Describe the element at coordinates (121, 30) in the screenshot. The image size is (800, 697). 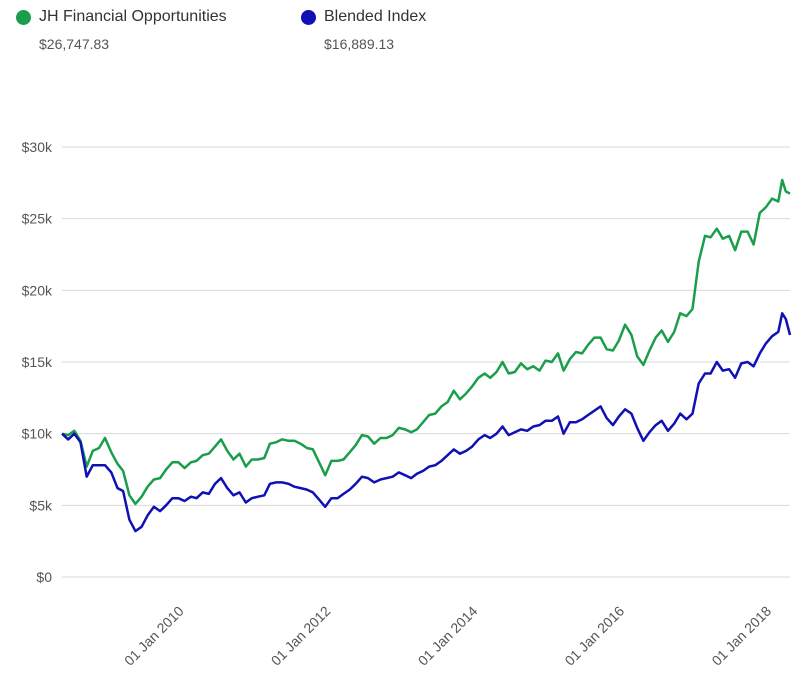
I see `legend-item-jh-financial-opportunities: JH Financial Opportunities $26,747.83` at that location.